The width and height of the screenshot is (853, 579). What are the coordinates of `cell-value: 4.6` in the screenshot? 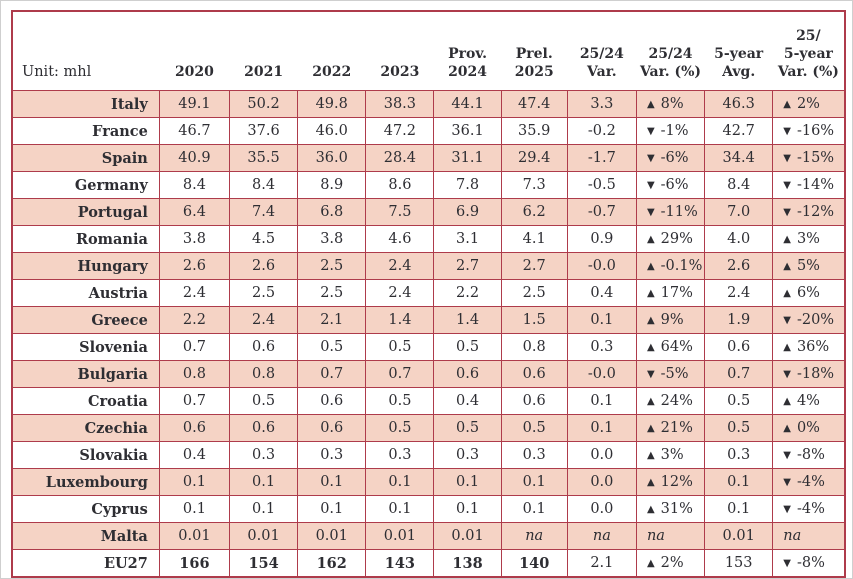 It's located at (400, 239).